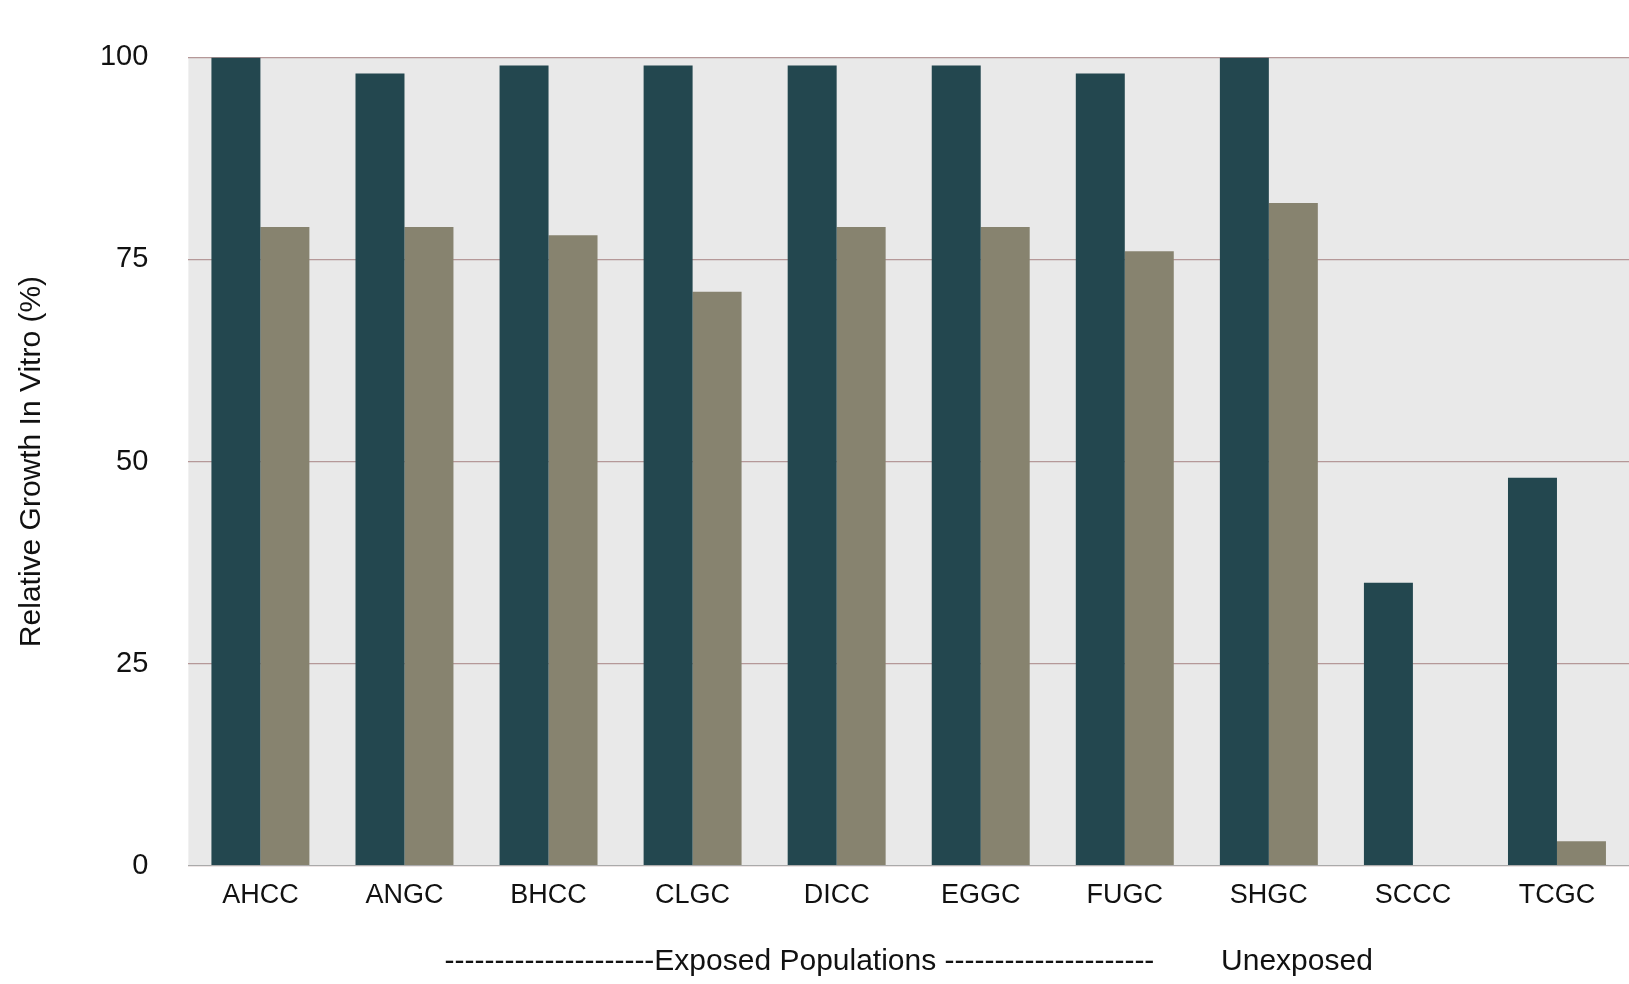 The width and height of the screenshot is (1629, 984). I want to click on y-tick-label: 25, so click(132, 661).